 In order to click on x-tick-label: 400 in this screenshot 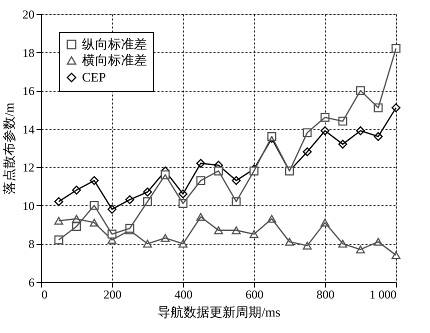, I will do `click(183, 295)`.